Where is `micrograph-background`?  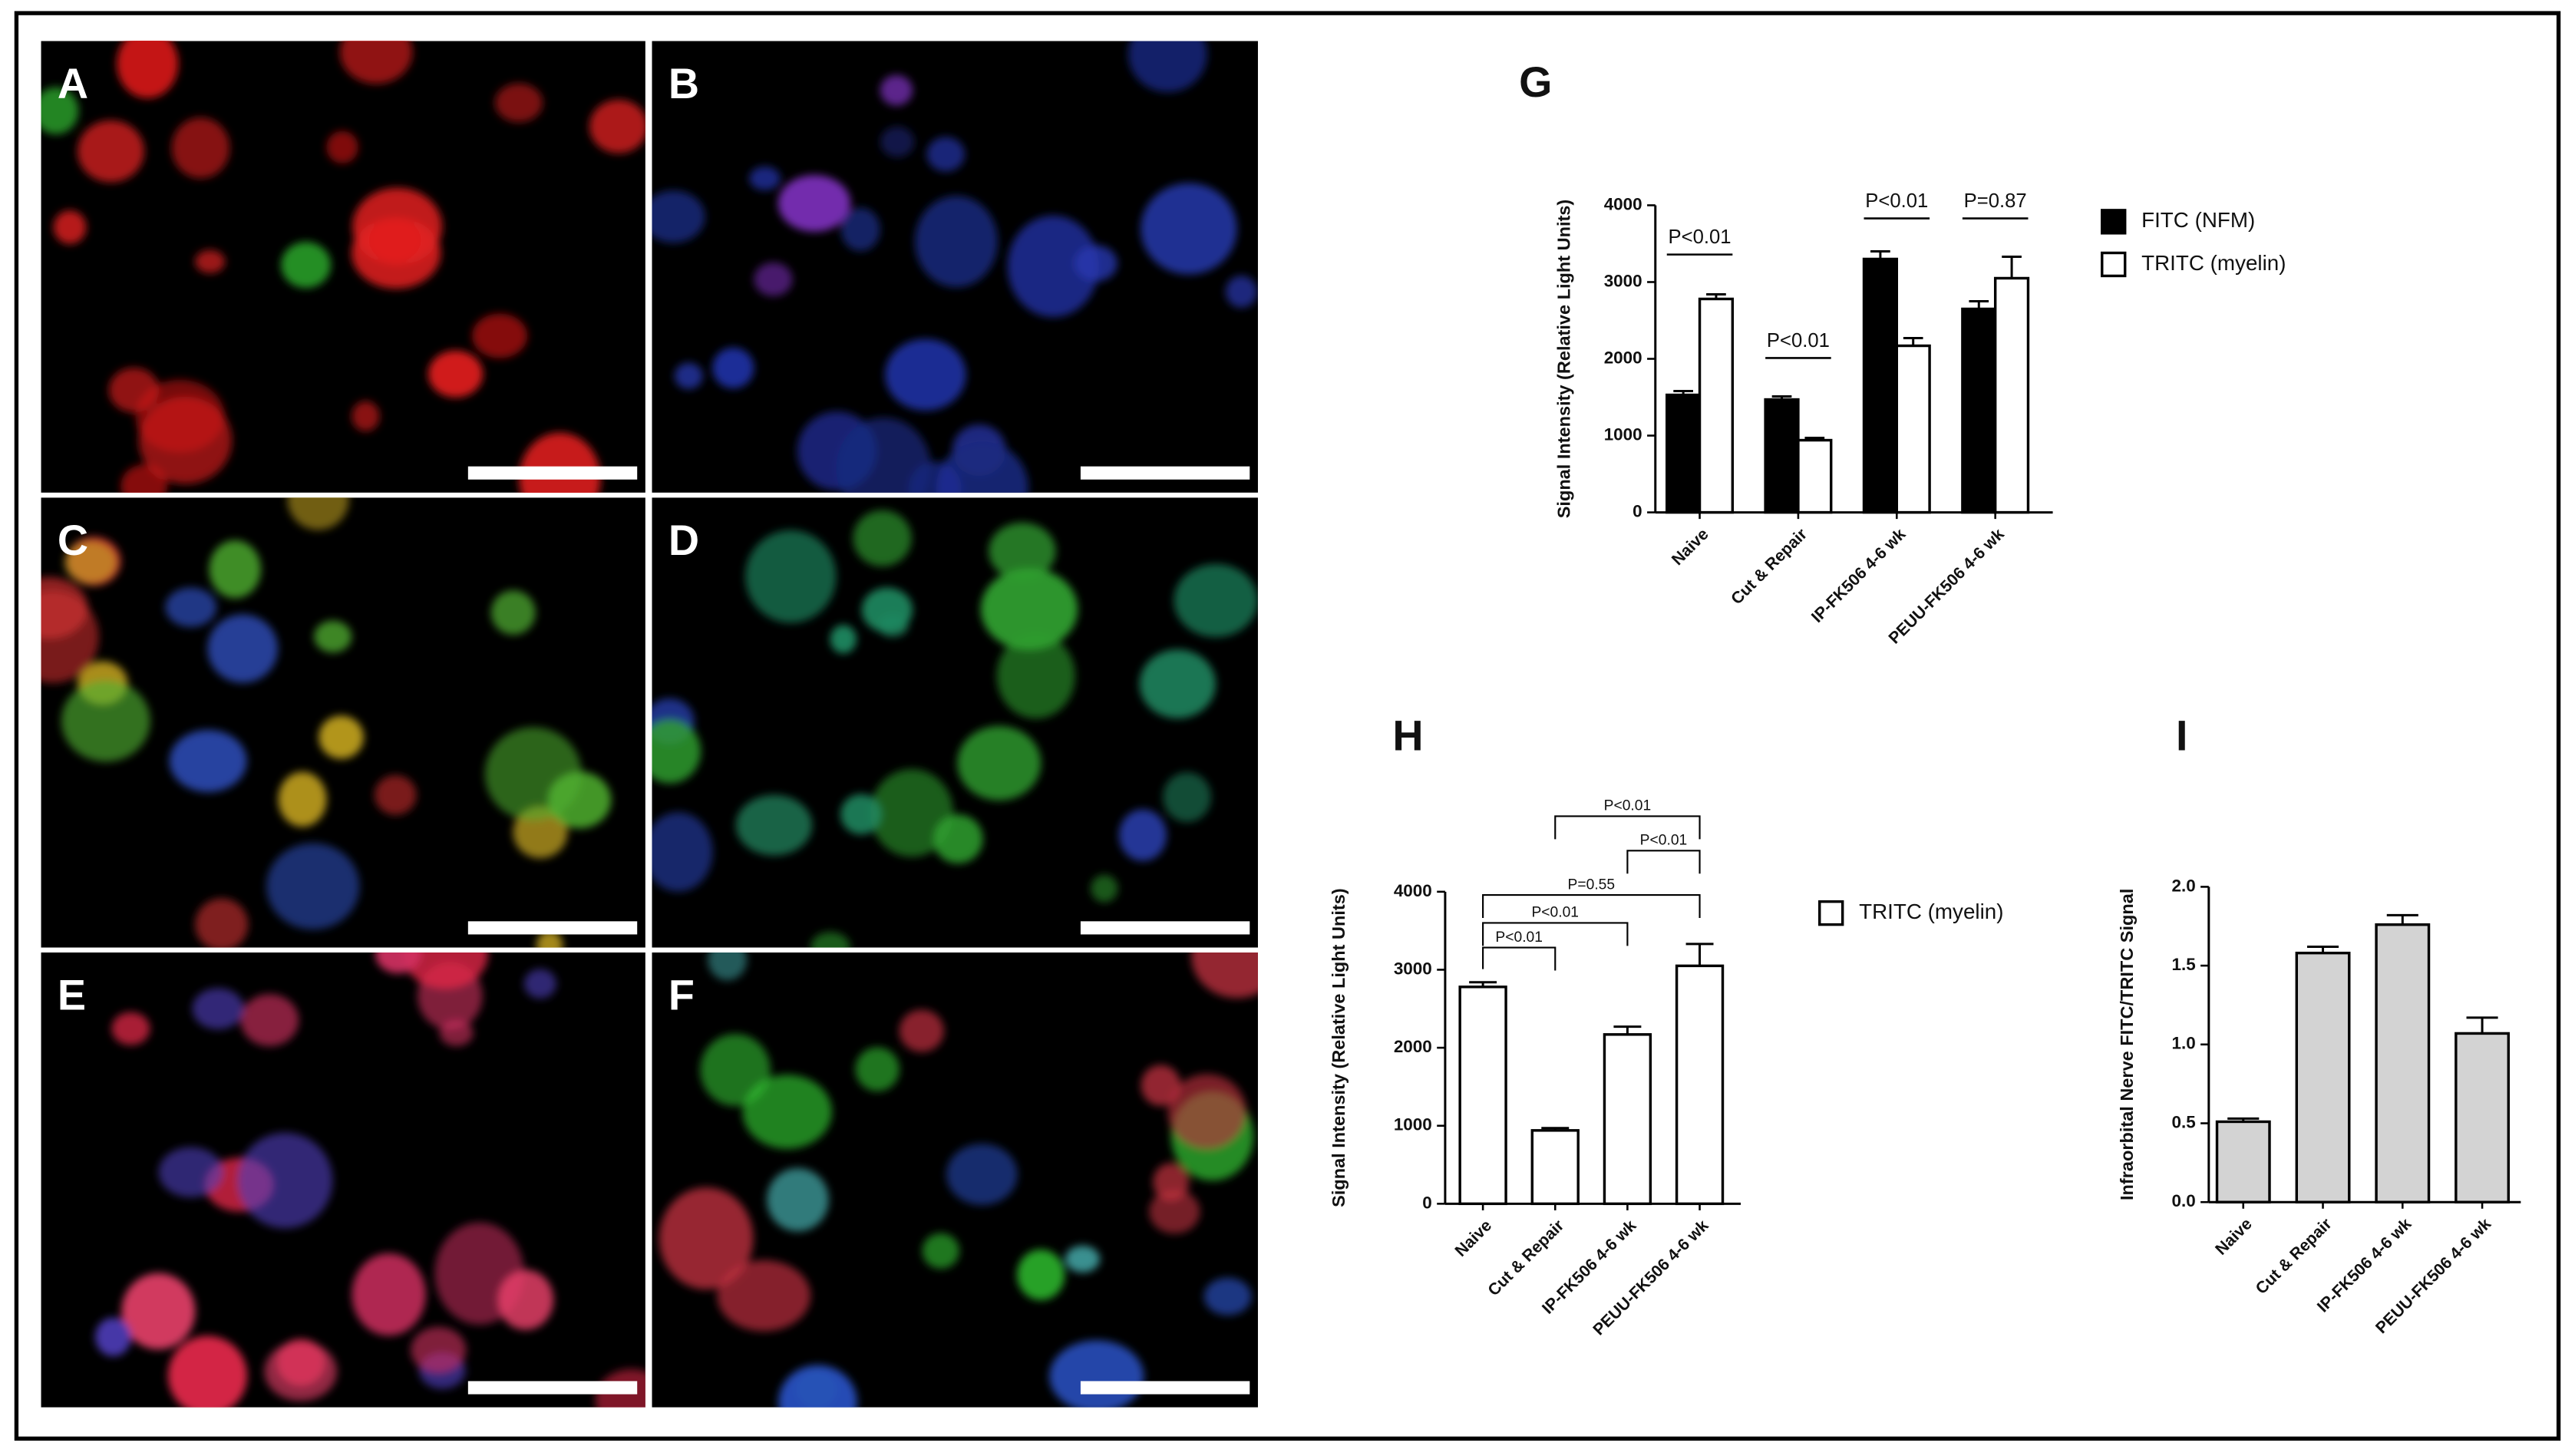
micrograph-background is located at coordinates (955, 723).